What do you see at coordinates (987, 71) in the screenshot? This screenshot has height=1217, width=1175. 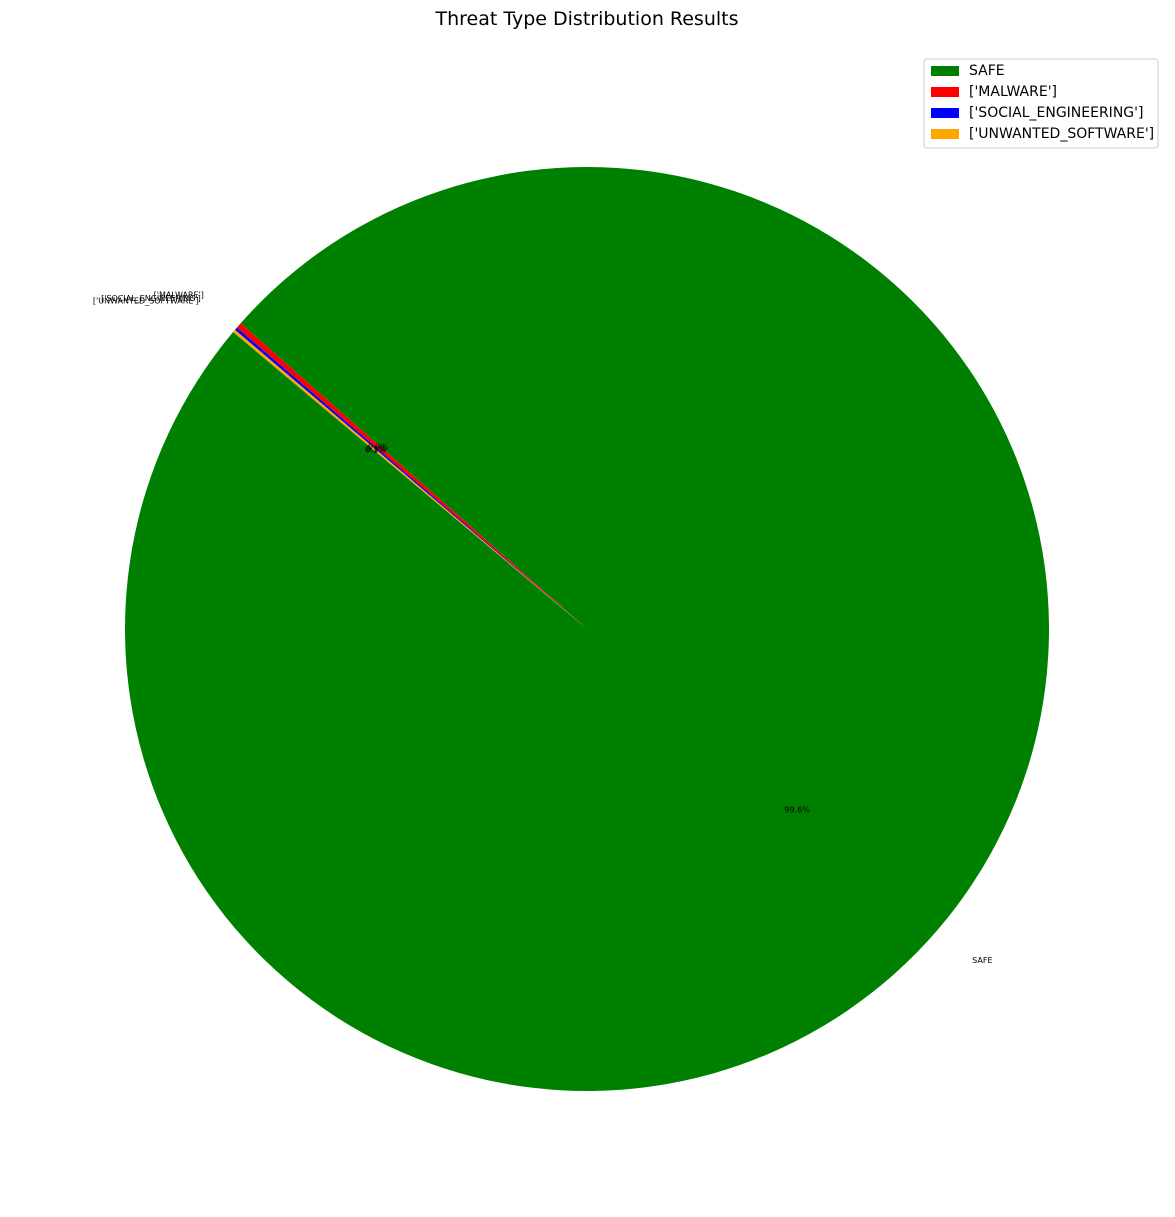 I see `legend-label: SAFE` at bounding box center [987, 71].